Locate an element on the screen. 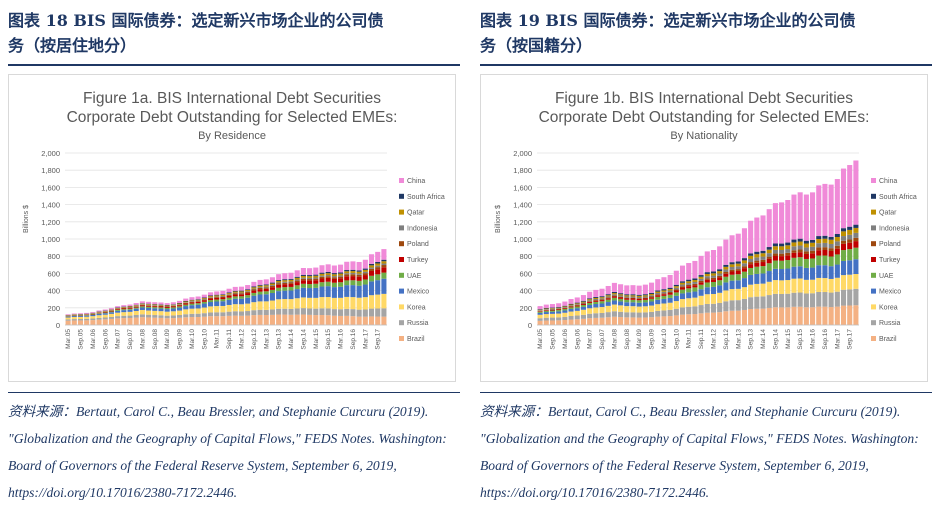 This screenshot has height=512, width=938. x-tick-label: Sep.11 is located at coordinates (229, 339).